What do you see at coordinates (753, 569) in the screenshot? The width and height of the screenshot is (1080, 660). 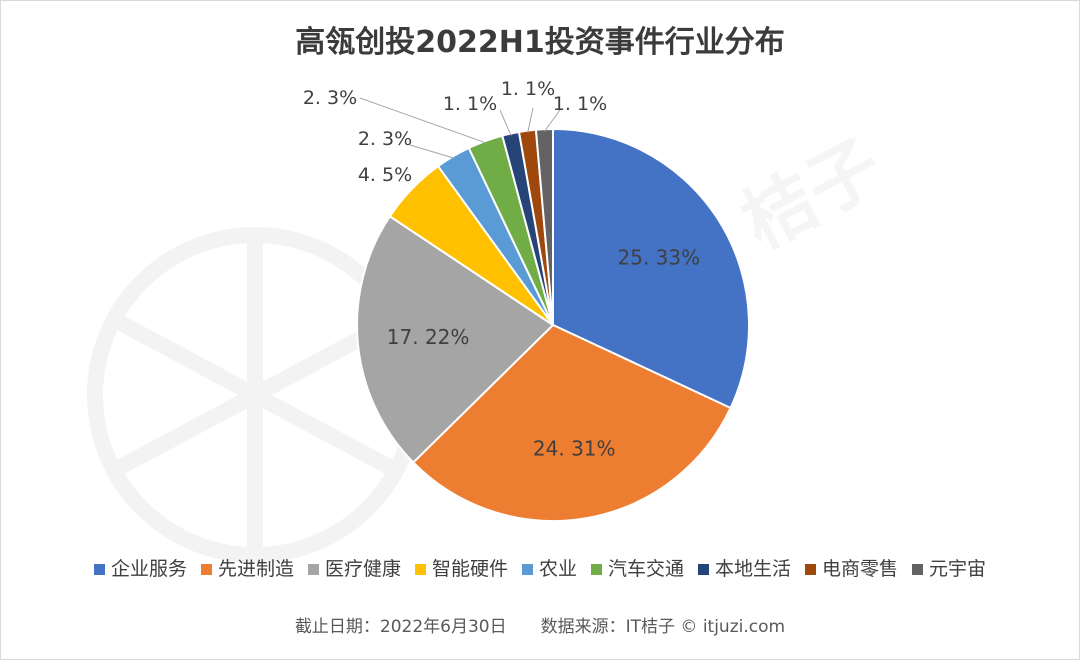 I see `legend-label: 本地生活` at bounding box center [753, 569].